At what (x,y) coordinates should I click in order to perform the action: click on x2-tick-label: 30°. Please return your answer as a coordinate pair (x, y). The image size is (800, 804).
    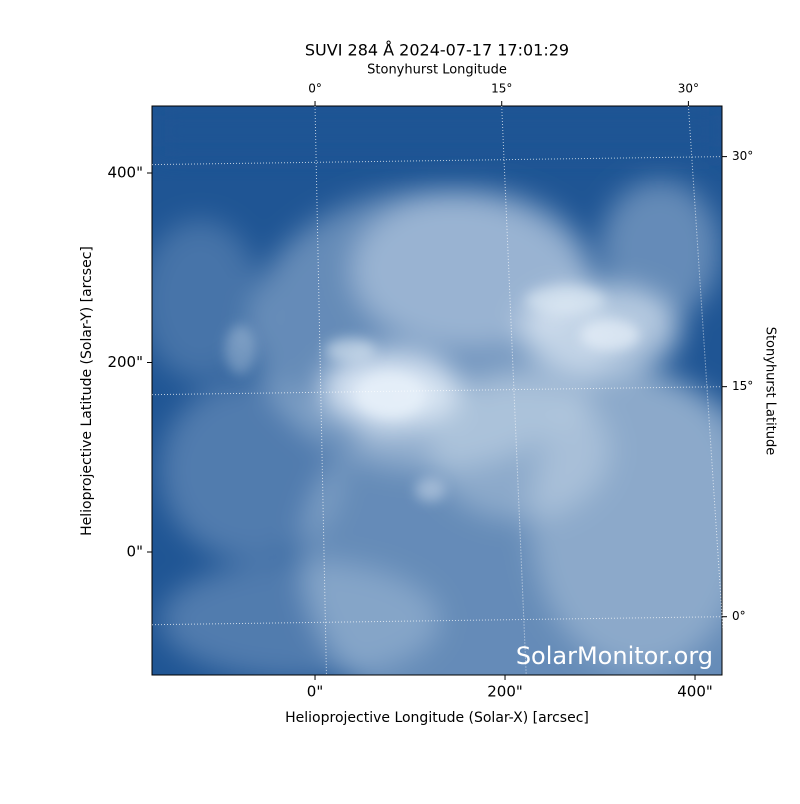
    Looking at the image, I should click on (688, 89).